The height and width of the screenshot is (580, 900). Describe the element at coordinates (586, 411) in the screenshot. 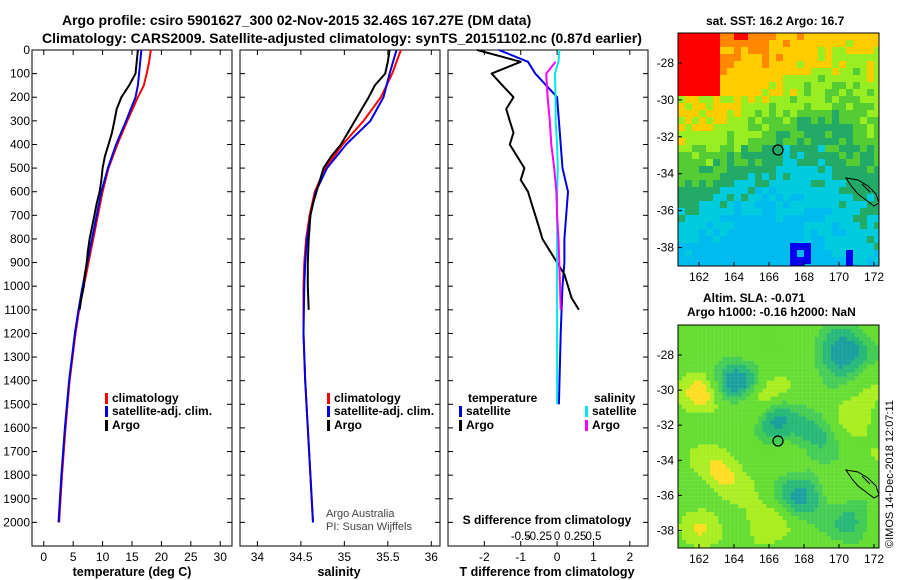

I see `legend-swatch-s-satellite` at that location.